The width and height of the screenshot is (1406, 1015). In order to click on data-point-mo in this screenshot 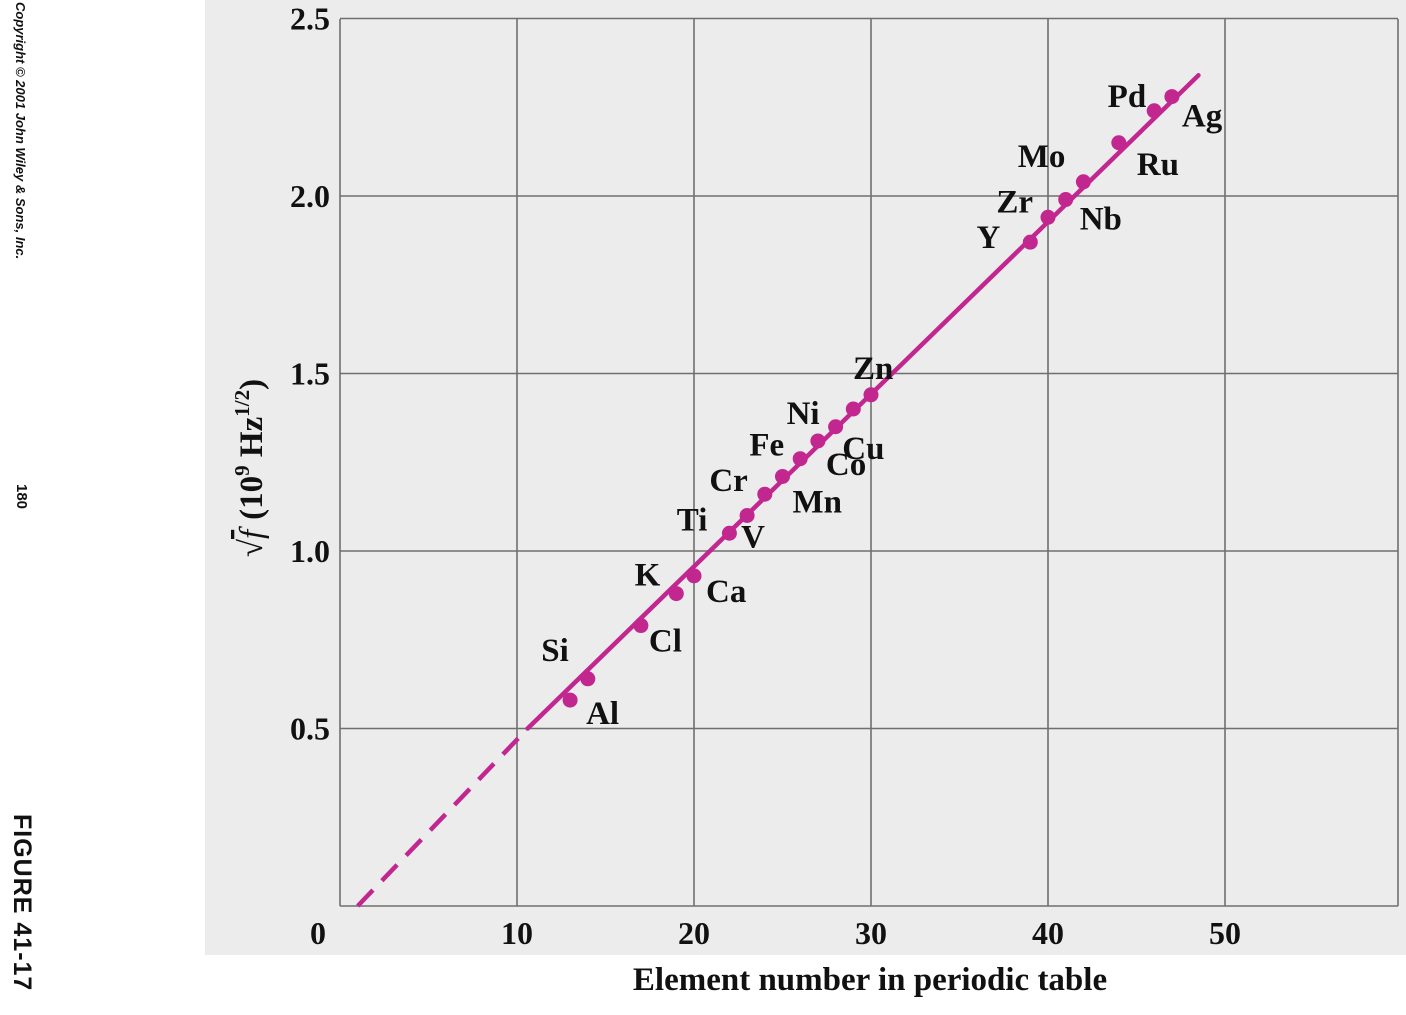, I will do `click(1083, 182)`.